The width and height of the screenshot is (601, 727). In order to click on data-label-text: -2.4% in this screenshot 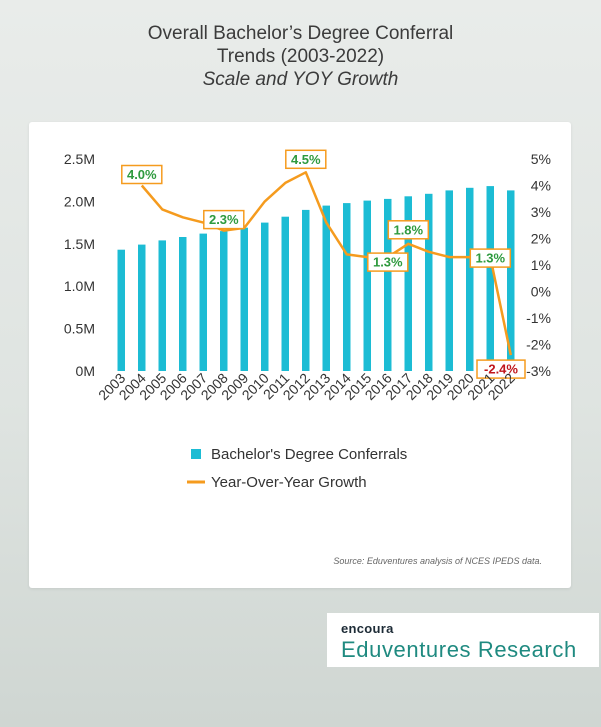, I will do `click(501, 369)`.